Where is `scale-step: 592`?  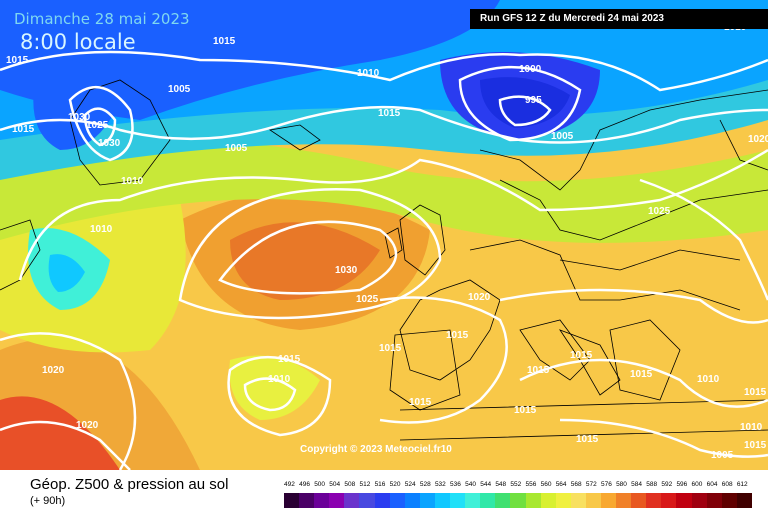
scale-step: 592 is located at coordinates (669, 495).